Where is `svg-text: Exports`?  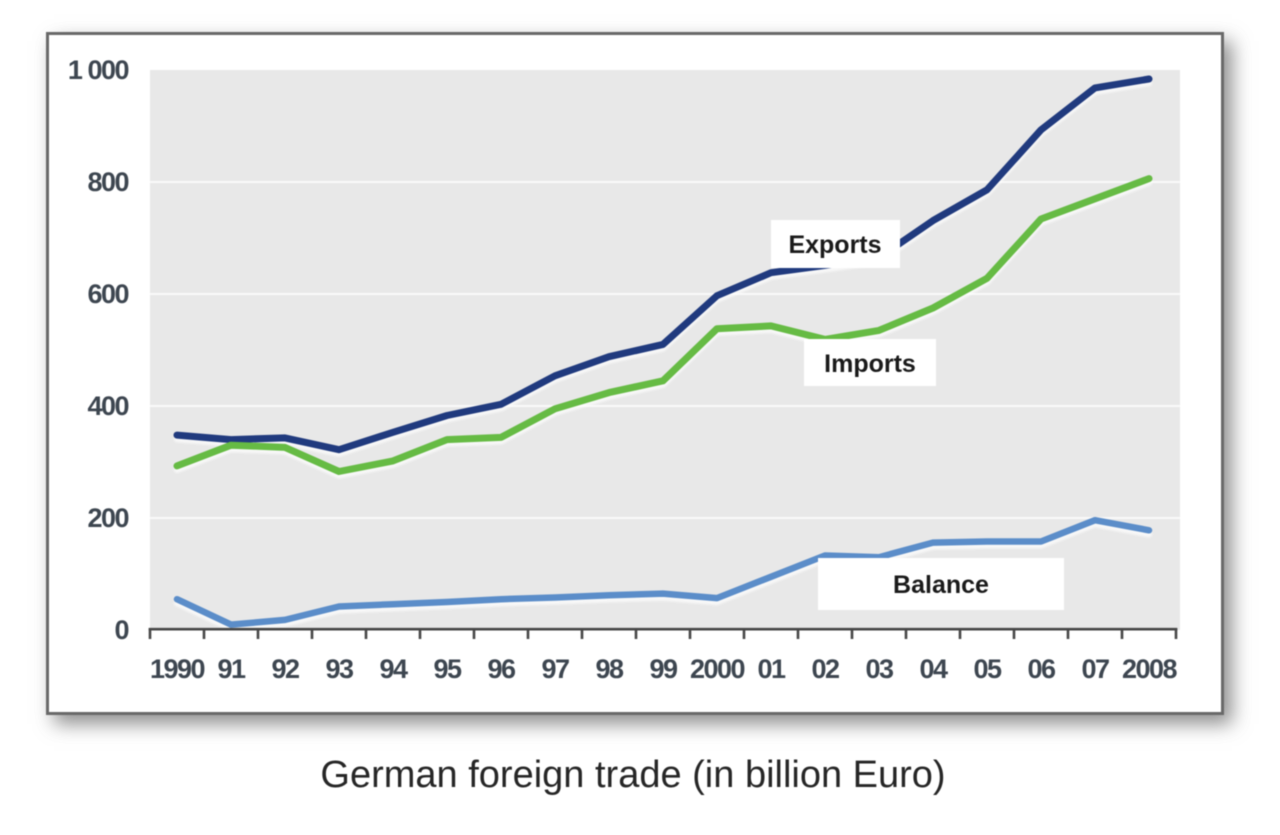 svg-text: Exports is located at coordinates (834, 245).